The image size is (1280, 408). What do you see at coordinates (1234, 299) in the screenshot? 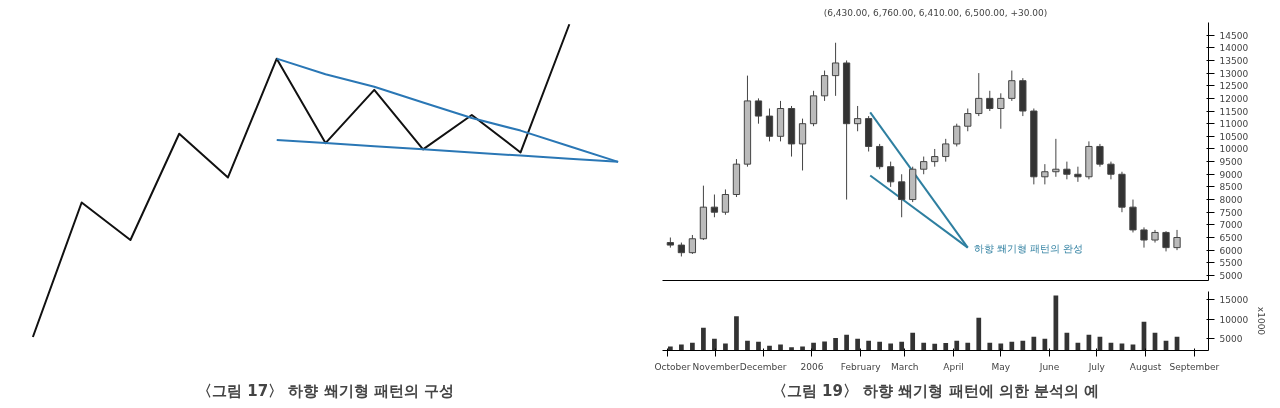
I see `y-tick-label: 15000` at bounding box center [1234, 299].